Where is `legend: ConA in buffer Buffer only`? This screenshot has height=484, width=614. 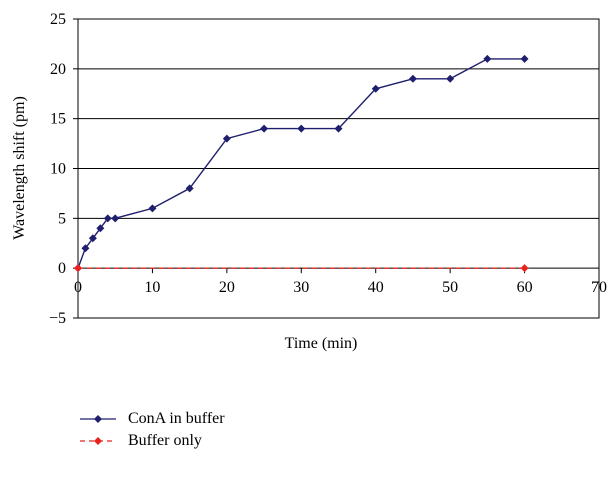
legend: ConA in buffer Buffer only is located at coordinates (151, 430).